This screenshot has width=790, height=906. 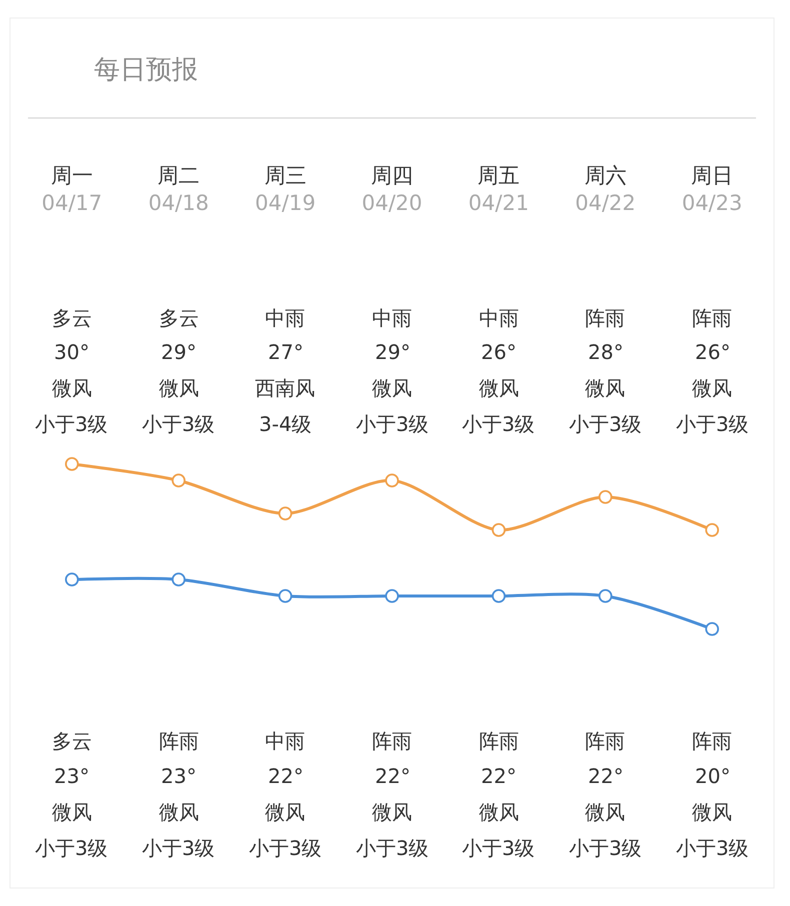 What do you see at coordinates (606, 352) in the screenshot?
I see `data-label: 28°` at bounding box center [606, 352].